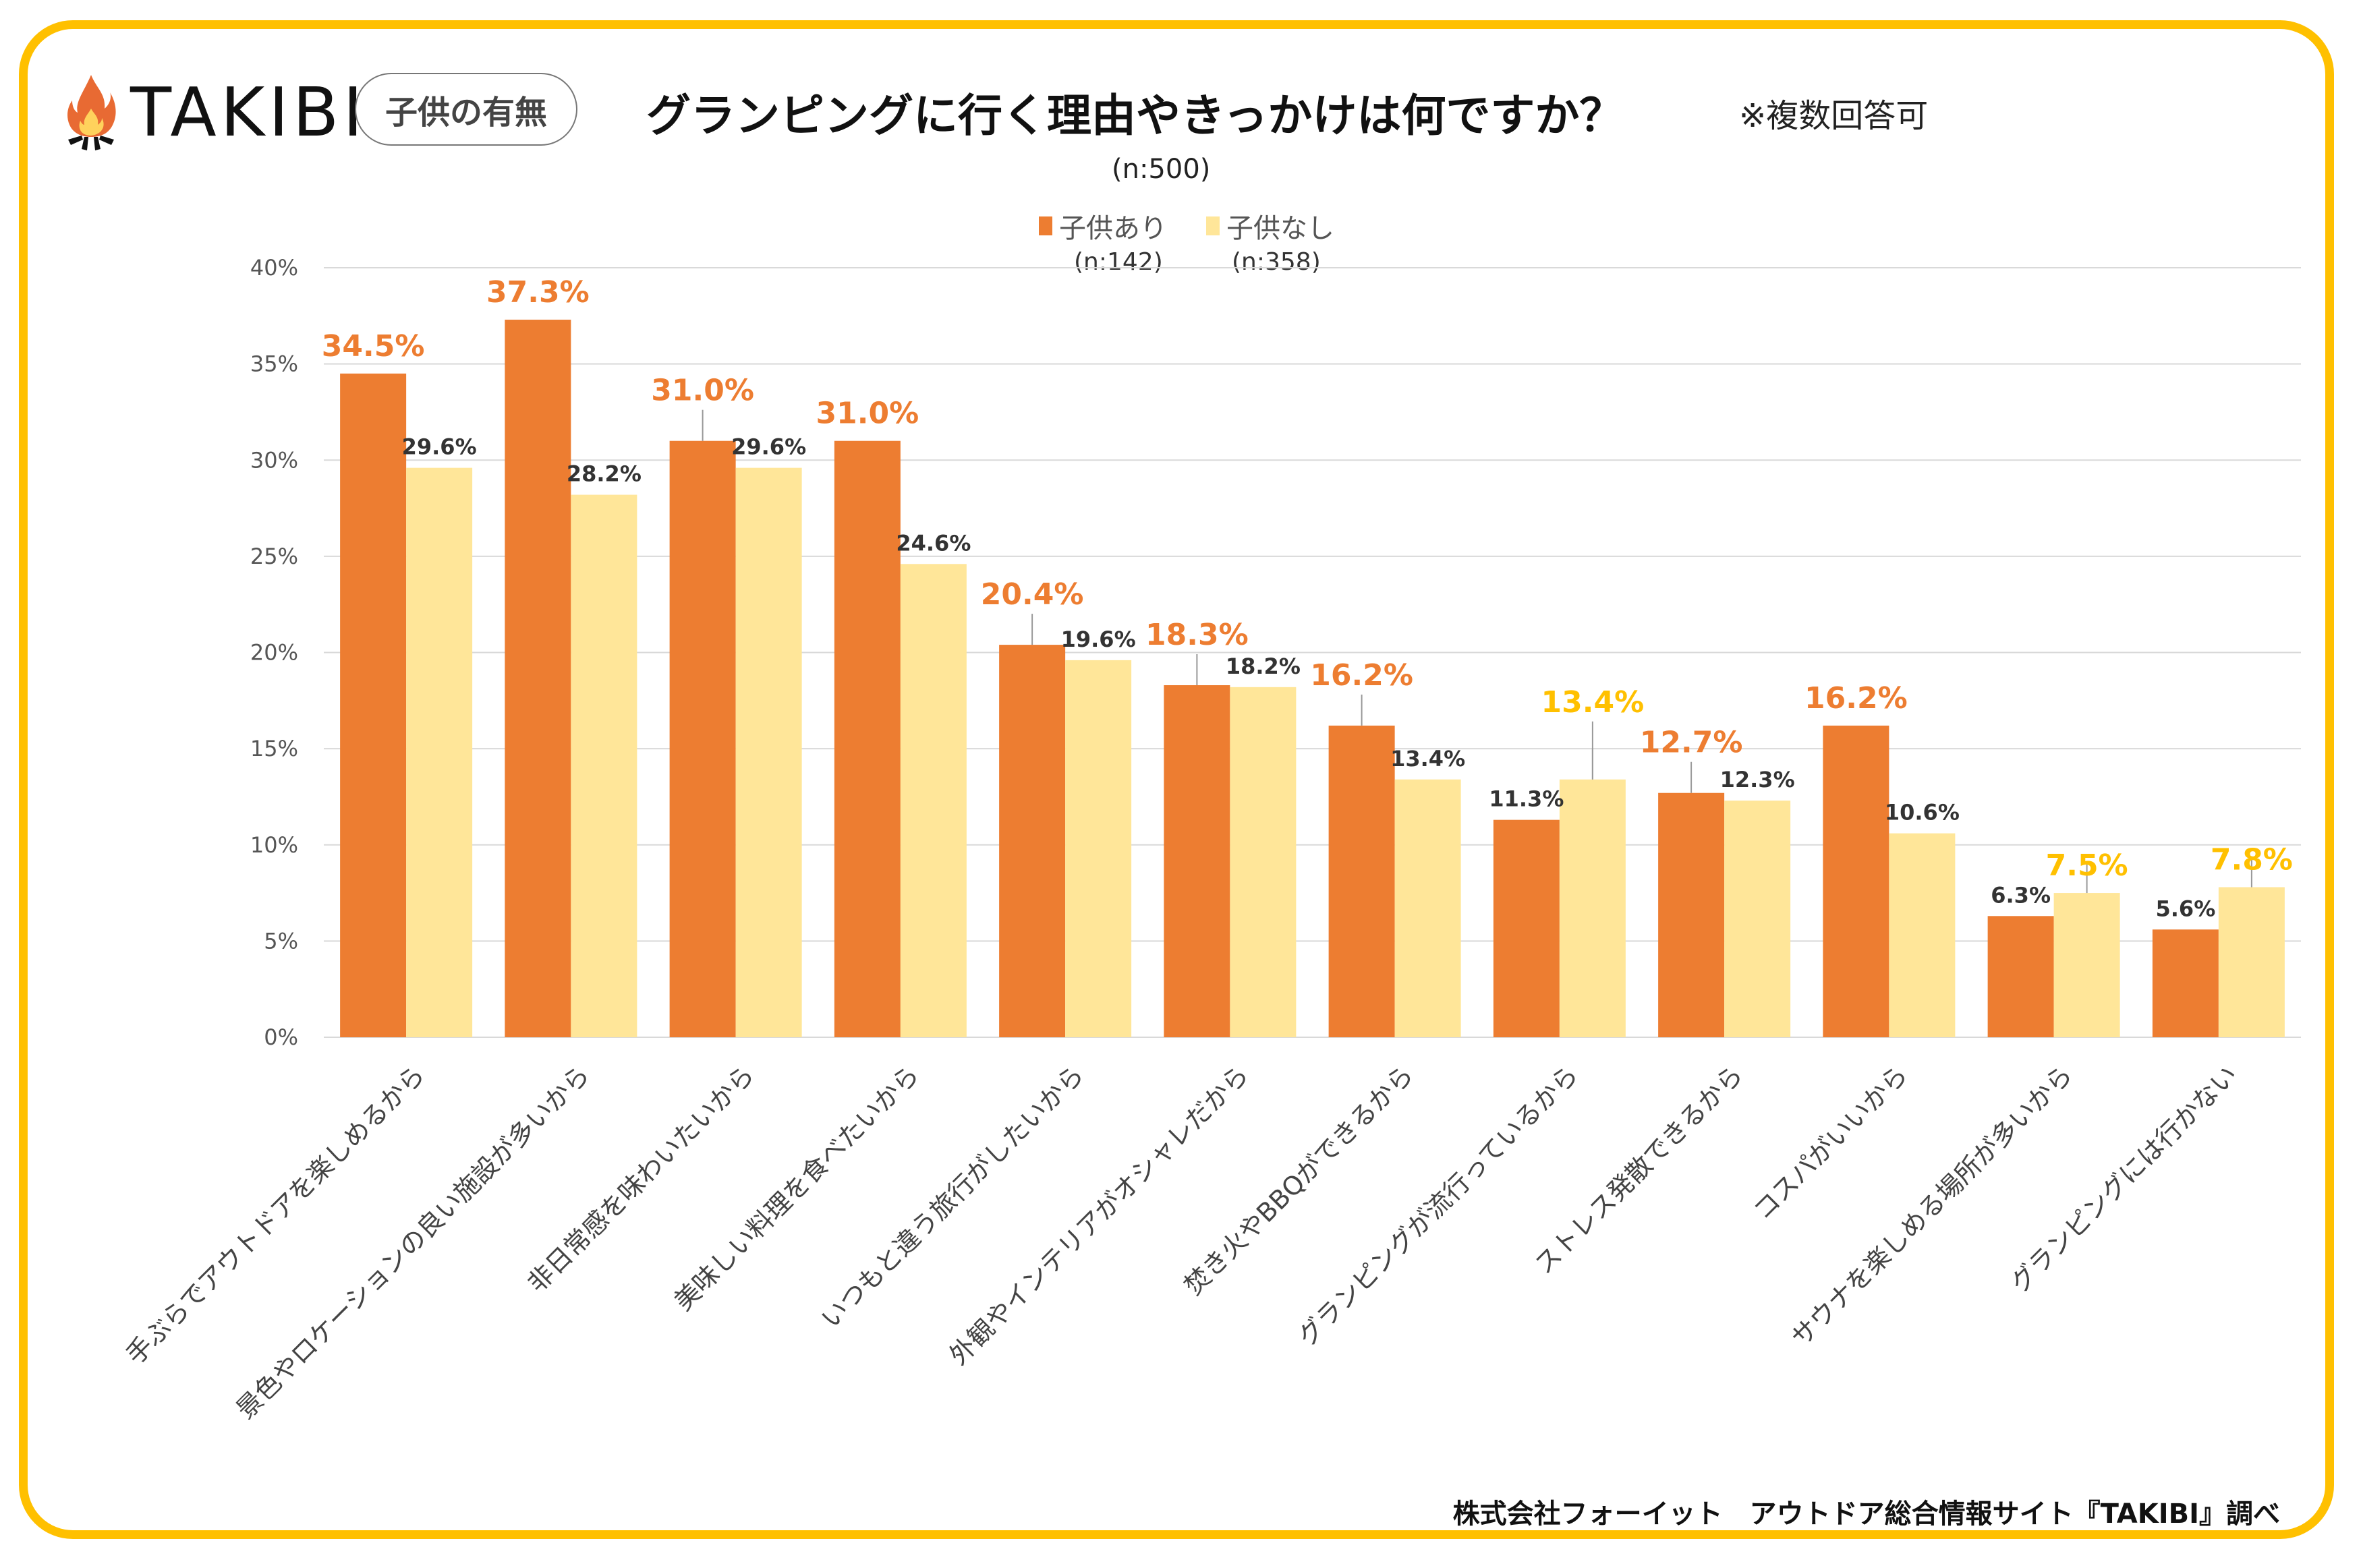 The width and height of the screenshot is (2361, 1568). I want to click on y-tick-label: 25%, so click(274, 556).